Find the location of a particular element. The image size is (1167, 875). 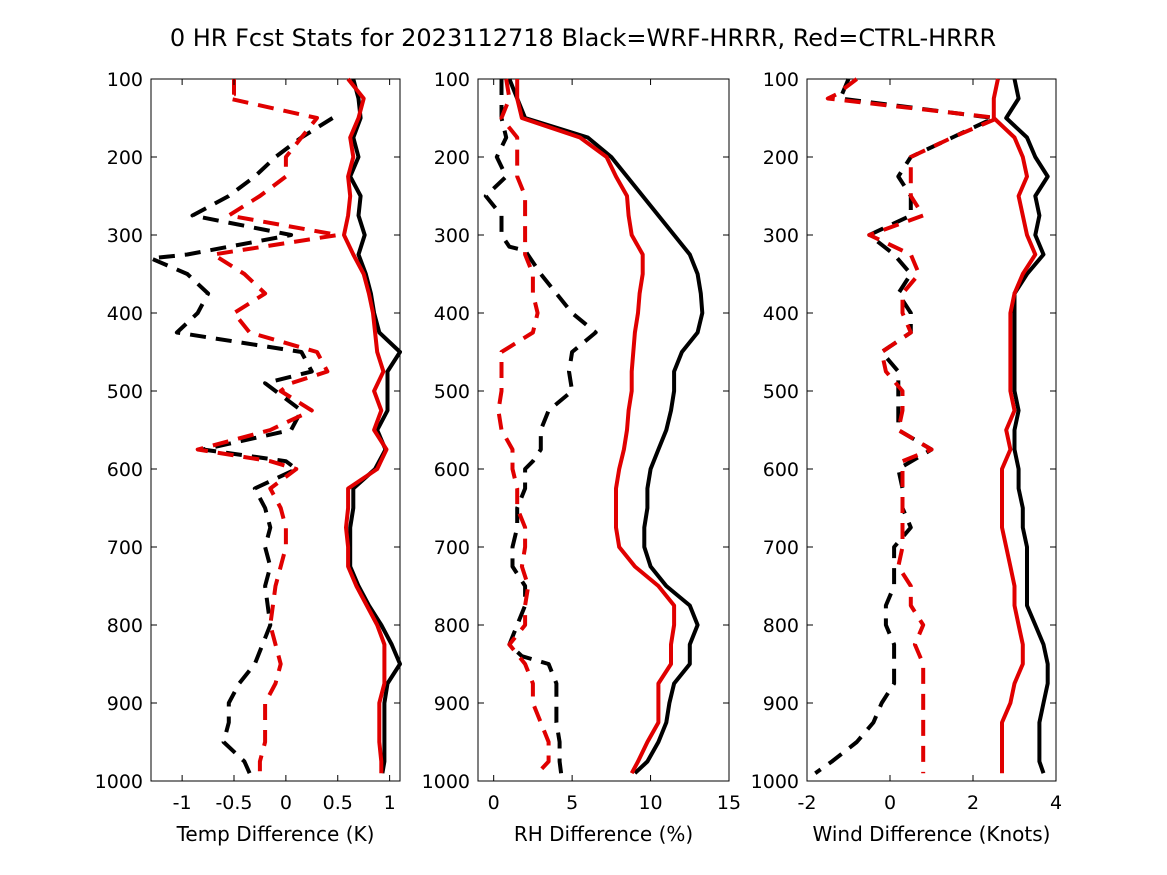

x-tick-label: 4 is located at coordinates (1056, 803).